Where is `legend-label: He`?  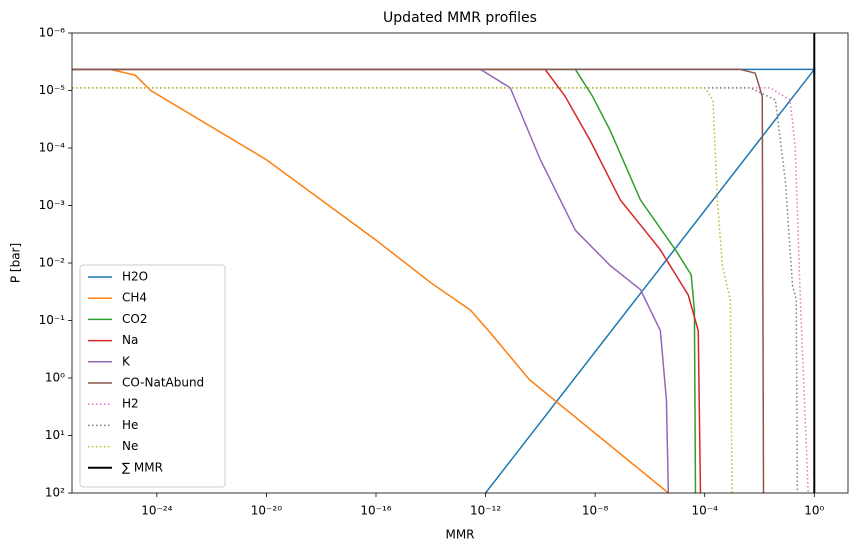 legend-label: He is located at coordinates (130, 425).